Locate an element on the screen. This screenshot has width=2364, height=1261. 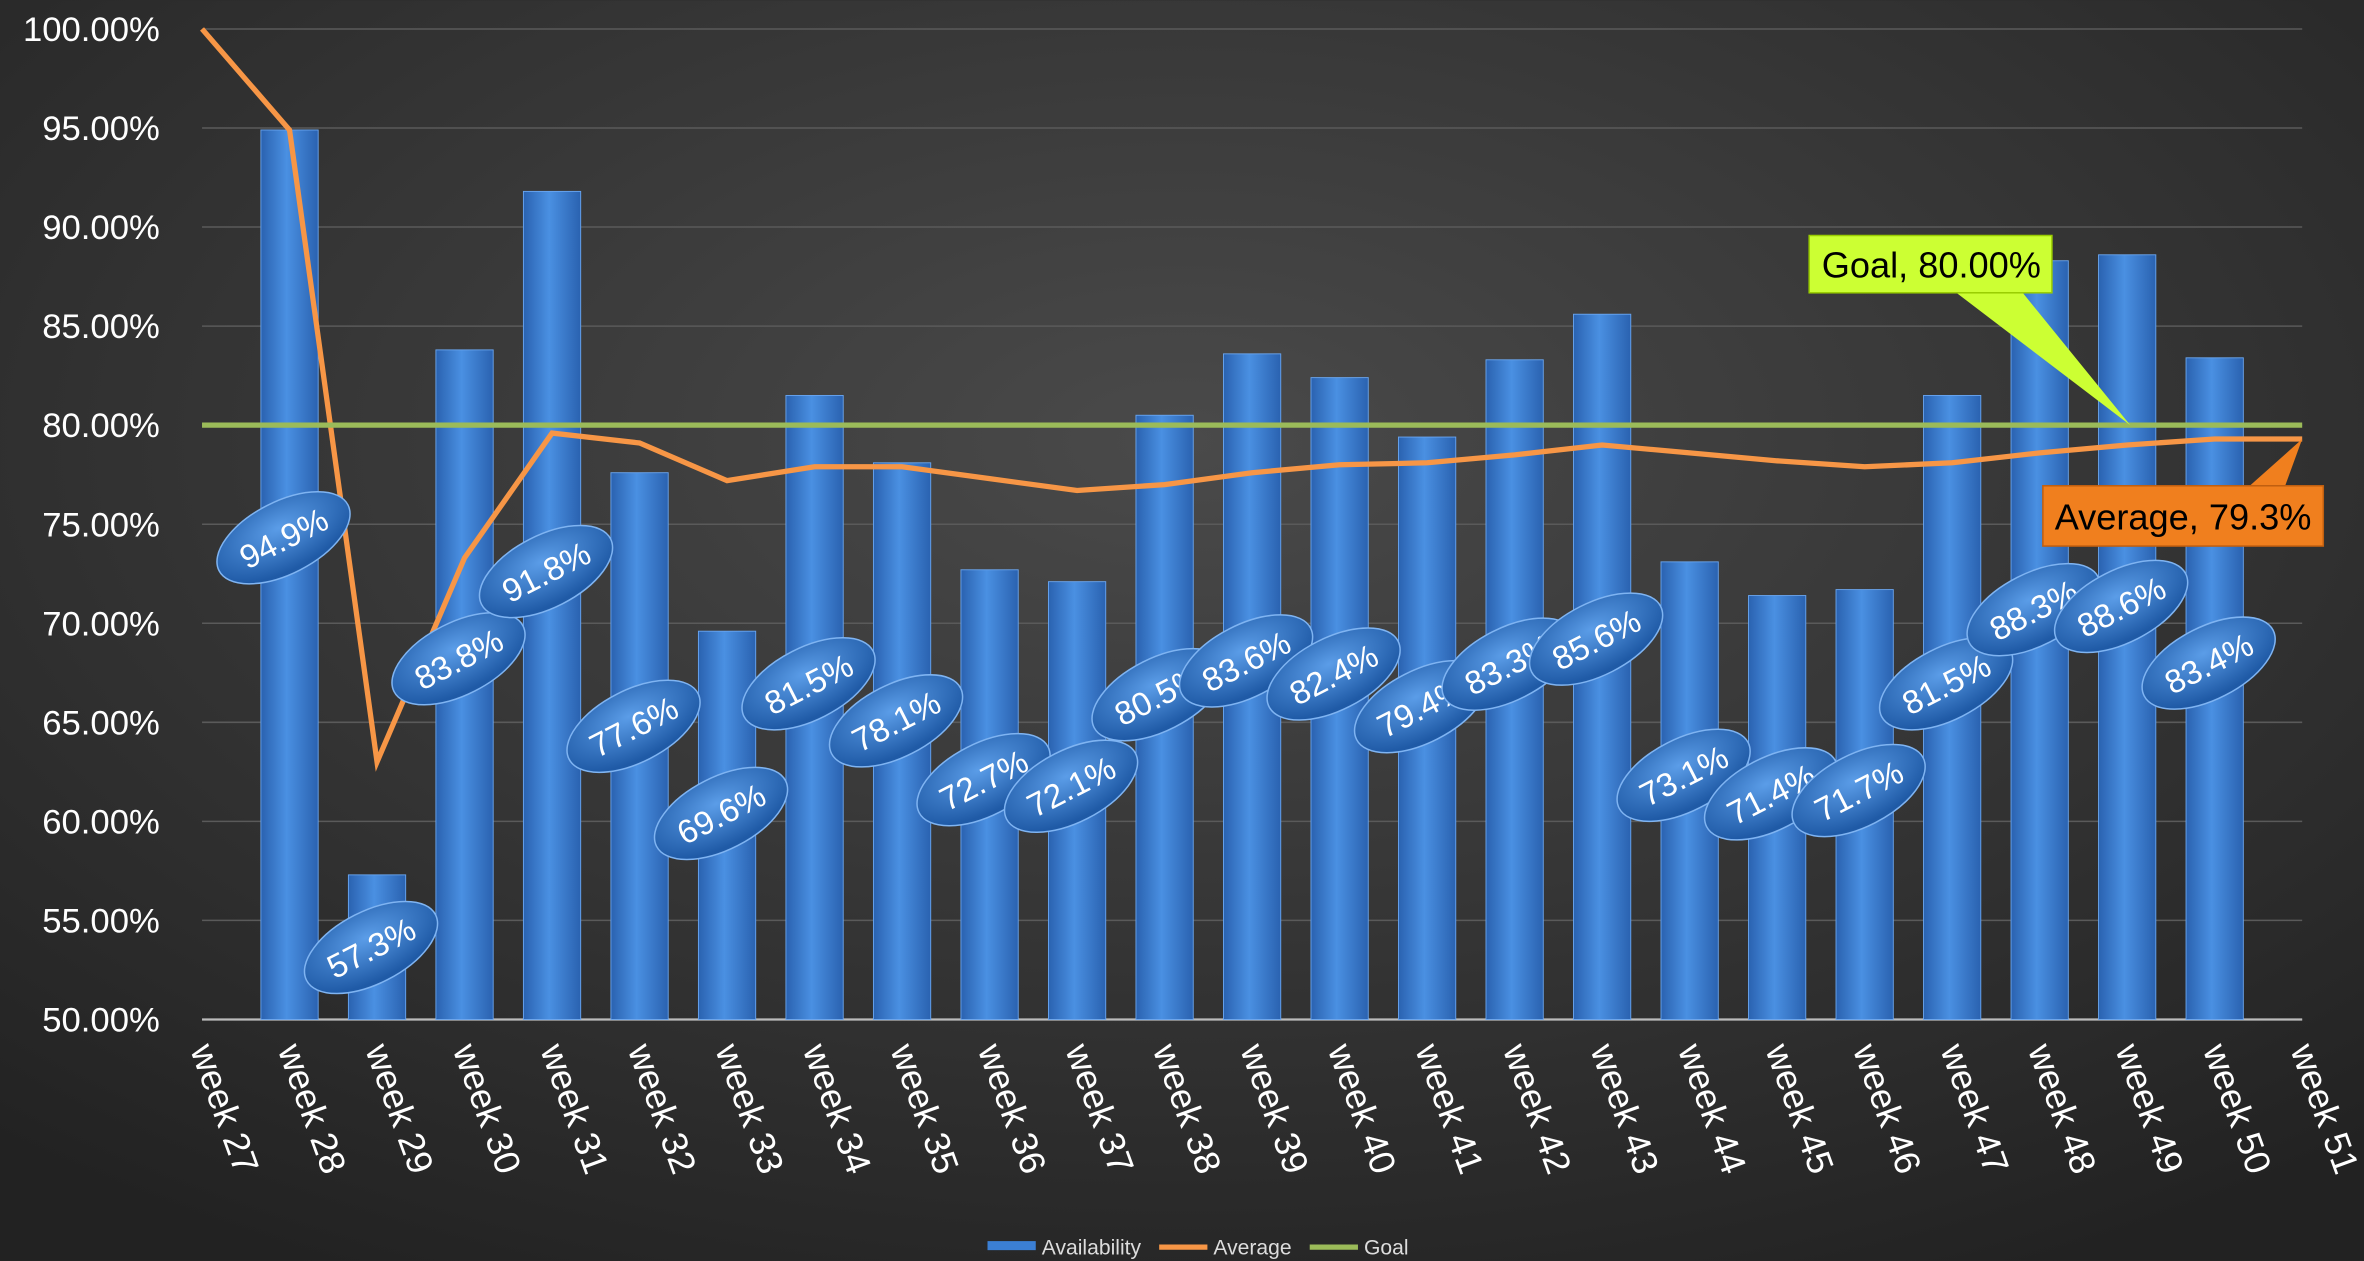
data-label: 88.6% is located at coordinates (2121, 606).